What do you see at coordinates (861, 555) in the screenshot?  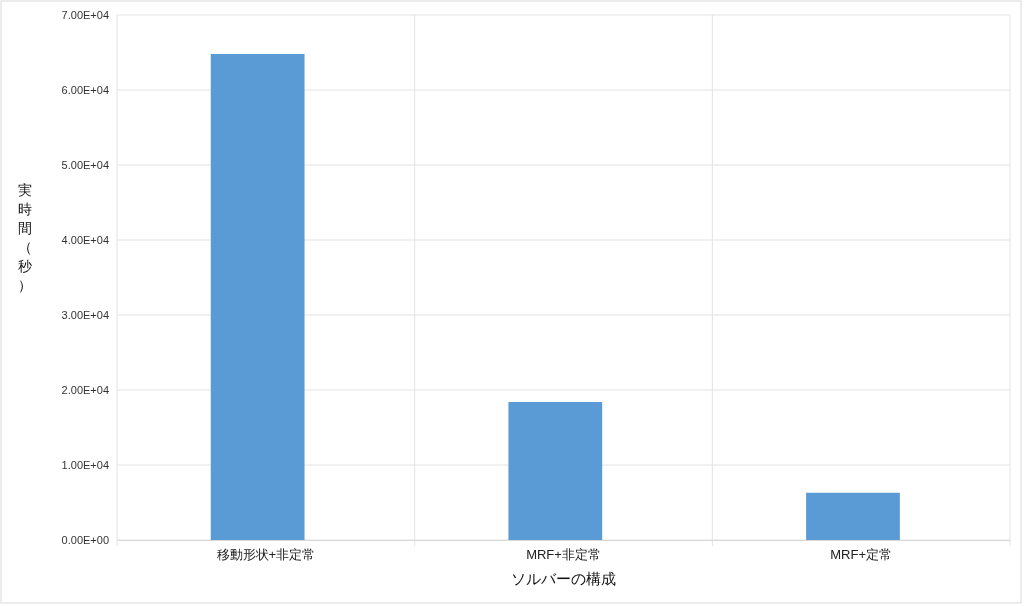 I see `x-tick-label: MRF+定常` at bounding box center [861, 555].